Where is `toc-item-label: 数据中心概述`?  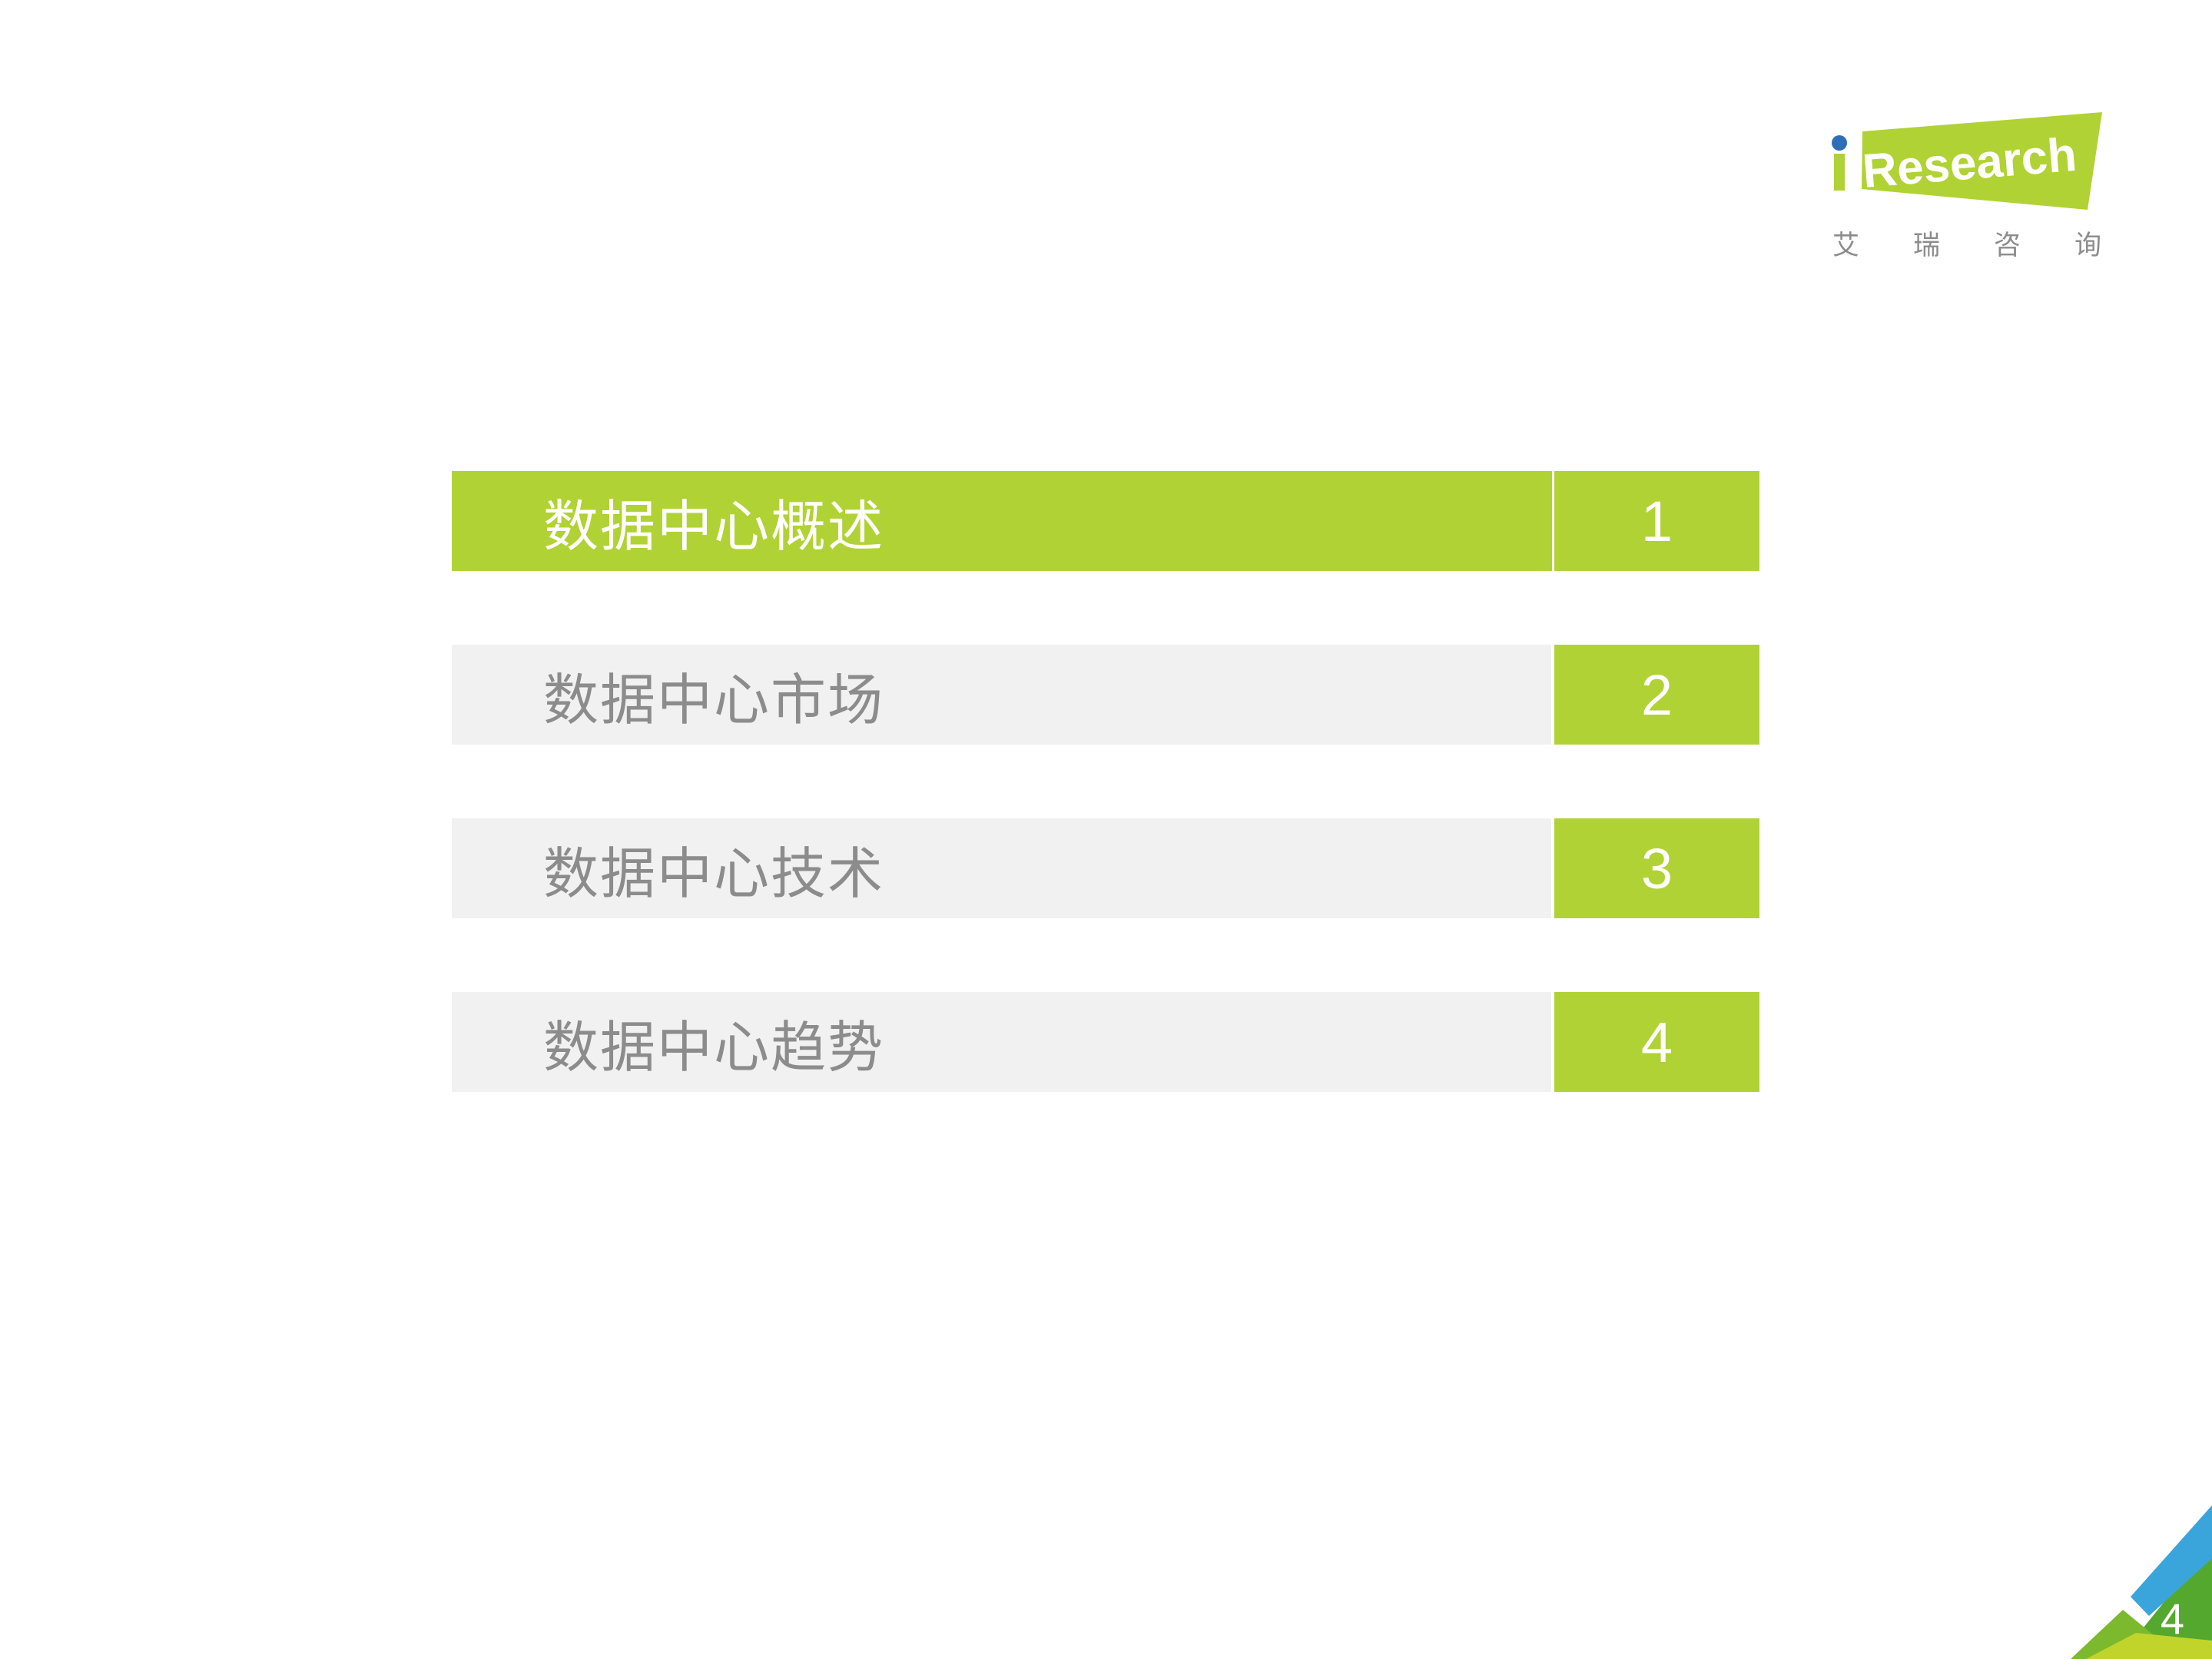 toc-item-label: 数据中心概述 is located at coordinates (1002, 521).